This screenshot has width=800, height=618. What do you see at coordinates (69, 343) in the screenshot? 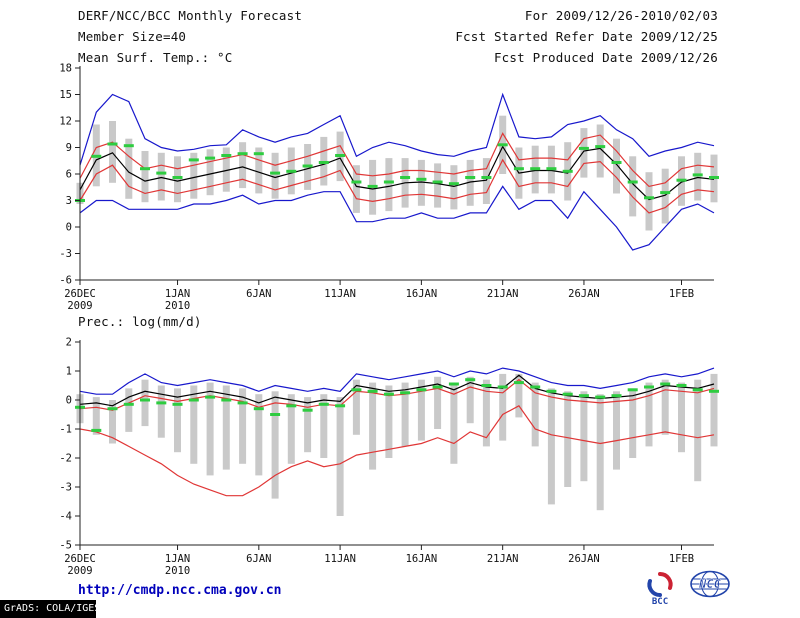
I see `tick-label: 2` at bounding box center [69, 343].